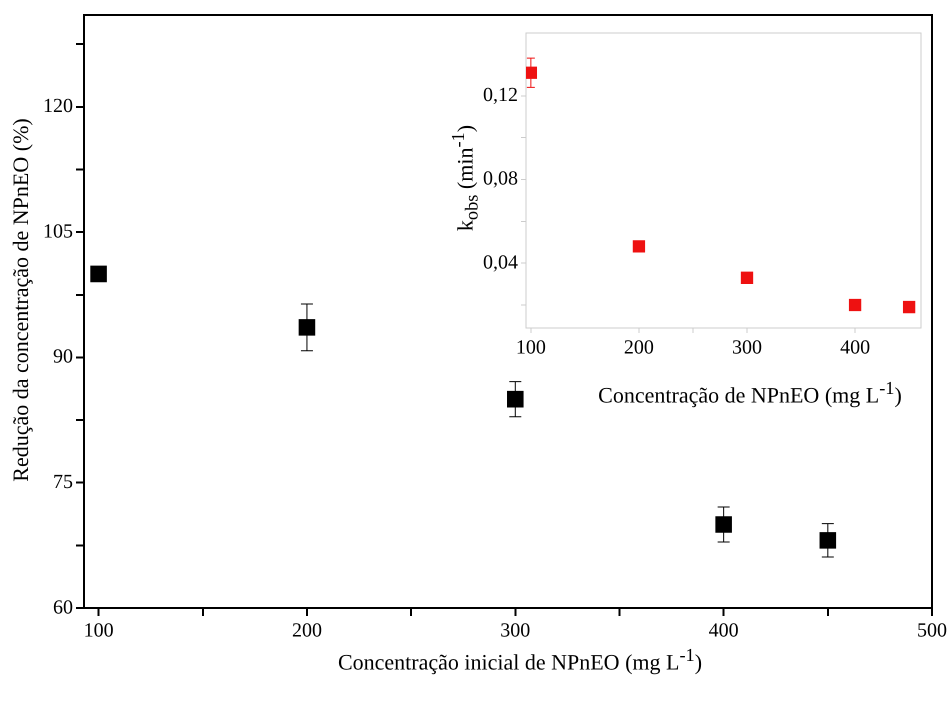  What do you see at coordinates (500, 262) in the screenshot?
I see `y-tick-label: 0,04` at bounding box center [500, 262].